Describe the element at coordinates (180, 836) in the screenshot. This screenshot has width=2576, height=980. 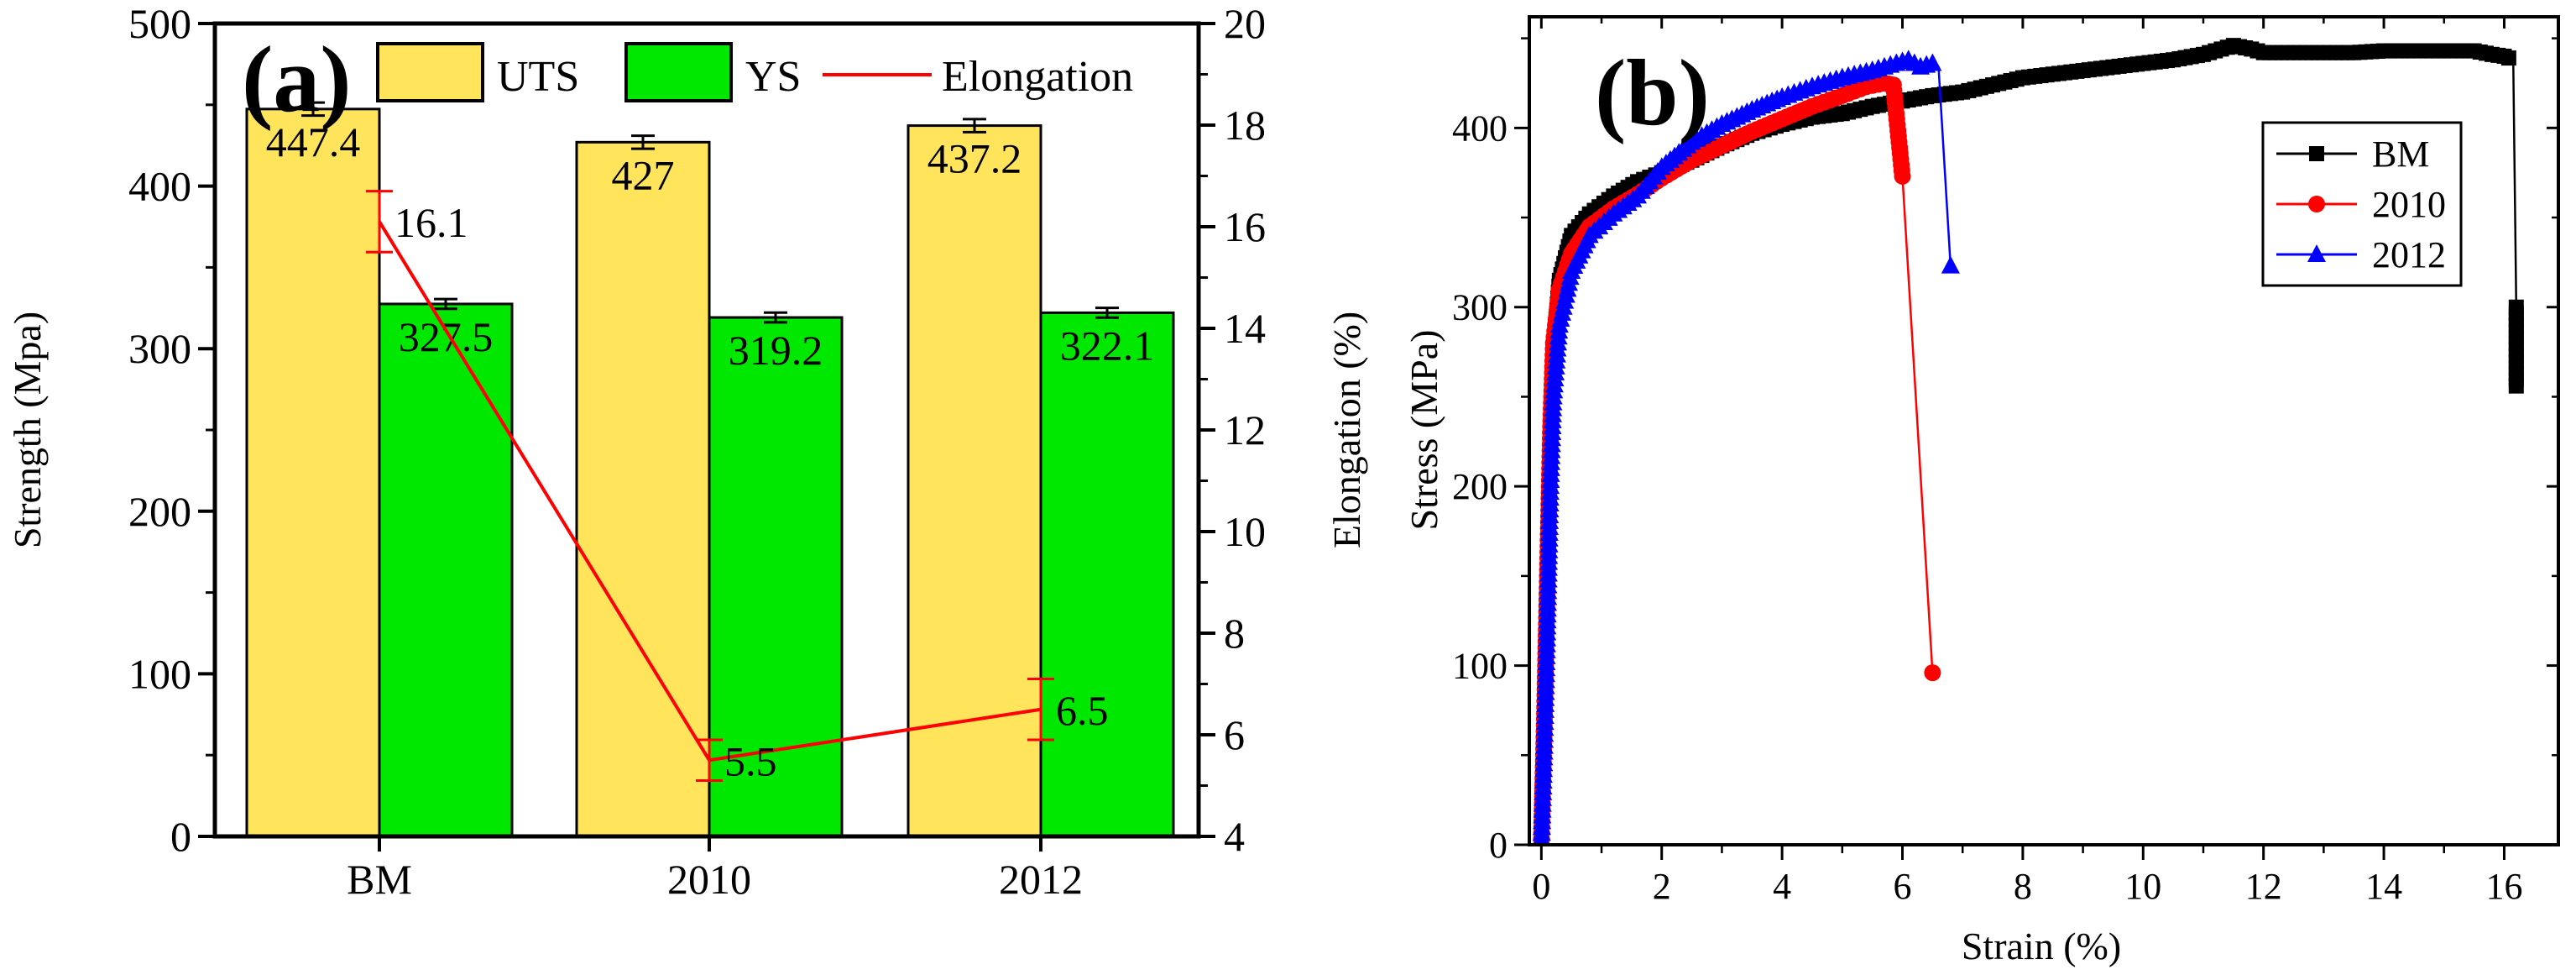
I see `y-tick-label-0: 0` at that location.